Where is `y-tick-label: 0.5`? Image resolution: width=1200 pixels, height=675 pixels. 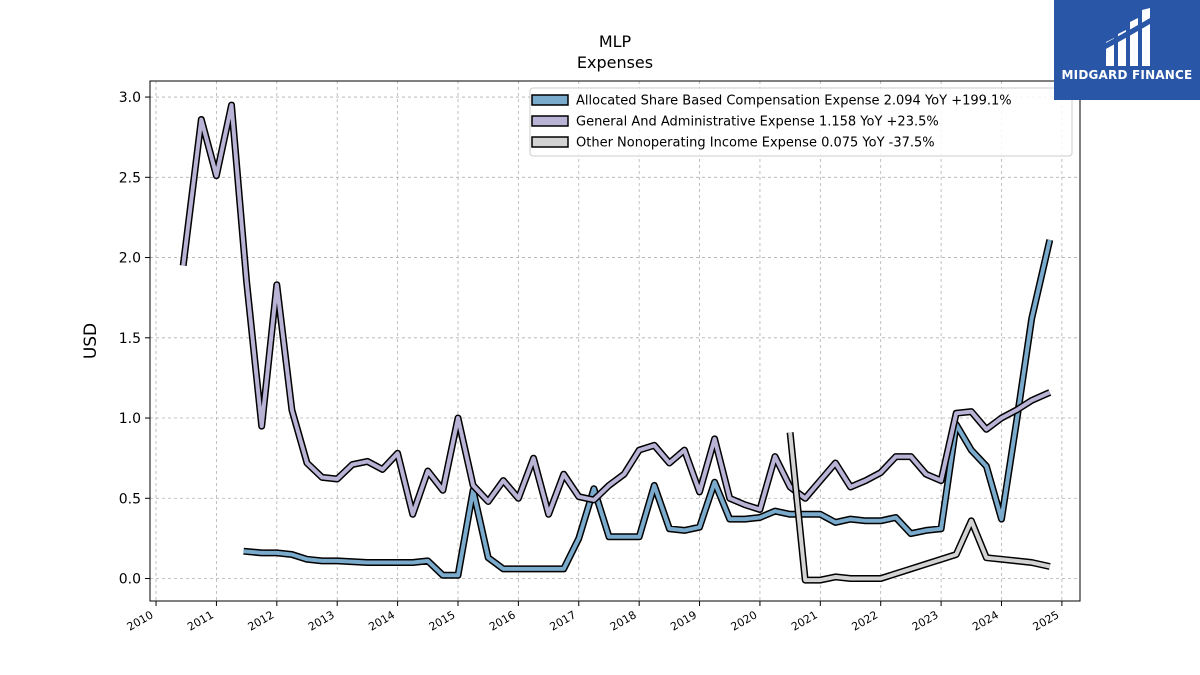
y-tick-label: 0.5 is located at coordinates (130, 499).